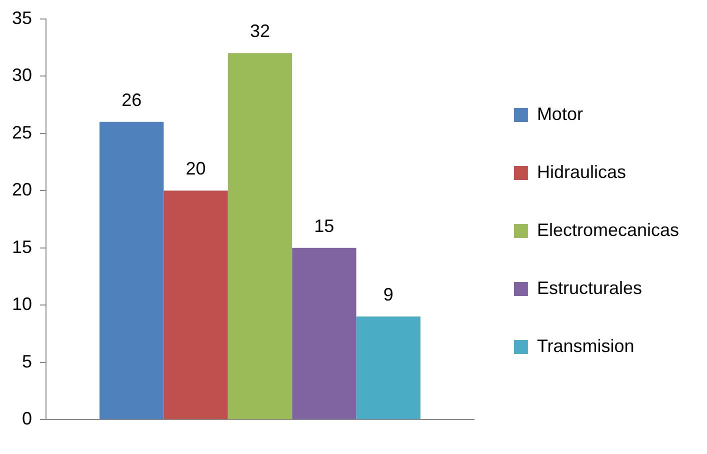  What do you see at coordinates (559, 114) in the screenshot?
I see `legend-label: Motor` at bounding box center [559, 114].